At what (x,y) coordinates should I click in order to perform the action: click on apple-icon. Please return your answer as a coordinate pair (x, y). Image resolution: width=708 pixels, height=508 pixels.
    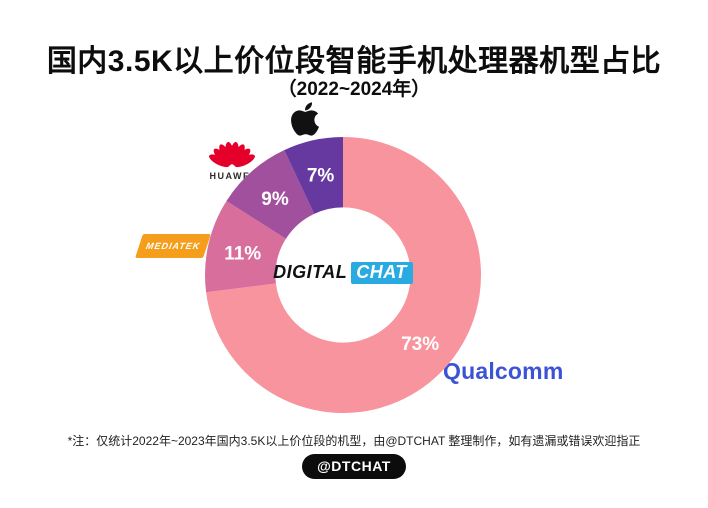
    Looking at the image, I should click on (305, 119).